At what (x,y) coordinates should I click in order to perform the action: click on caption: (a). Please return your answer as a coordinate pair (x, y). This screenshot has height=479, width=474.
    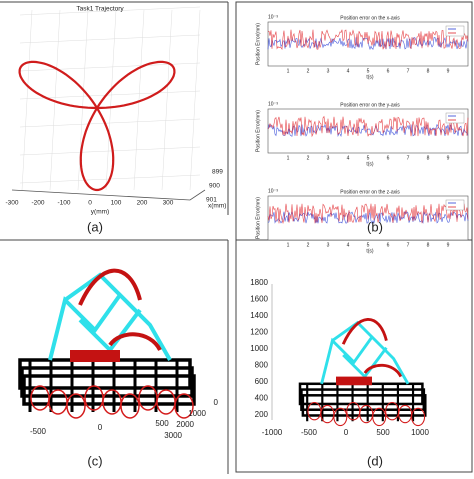
    Looking at the image, I should click on (95, 226).